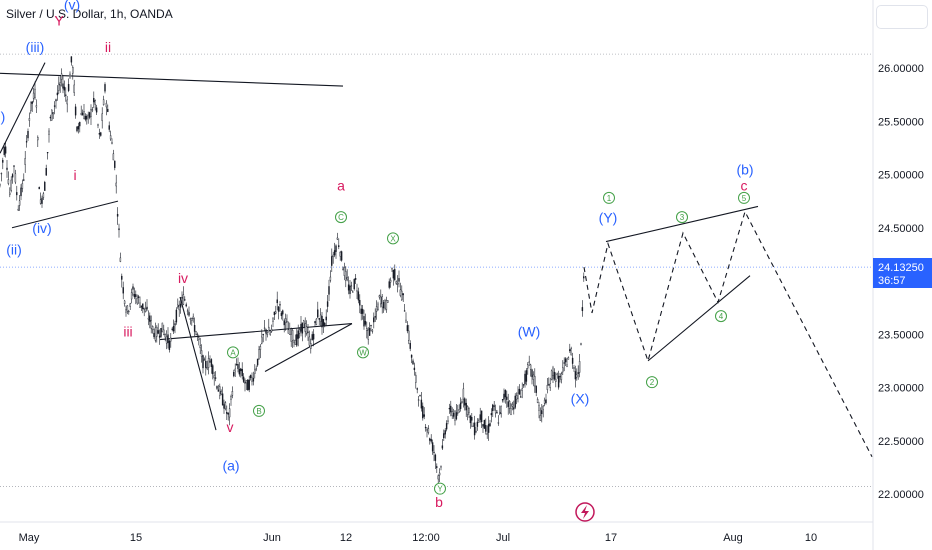  Describe the element at coordinates (59, 20) in the screenshot. I see `wave-label: Y` at that location.